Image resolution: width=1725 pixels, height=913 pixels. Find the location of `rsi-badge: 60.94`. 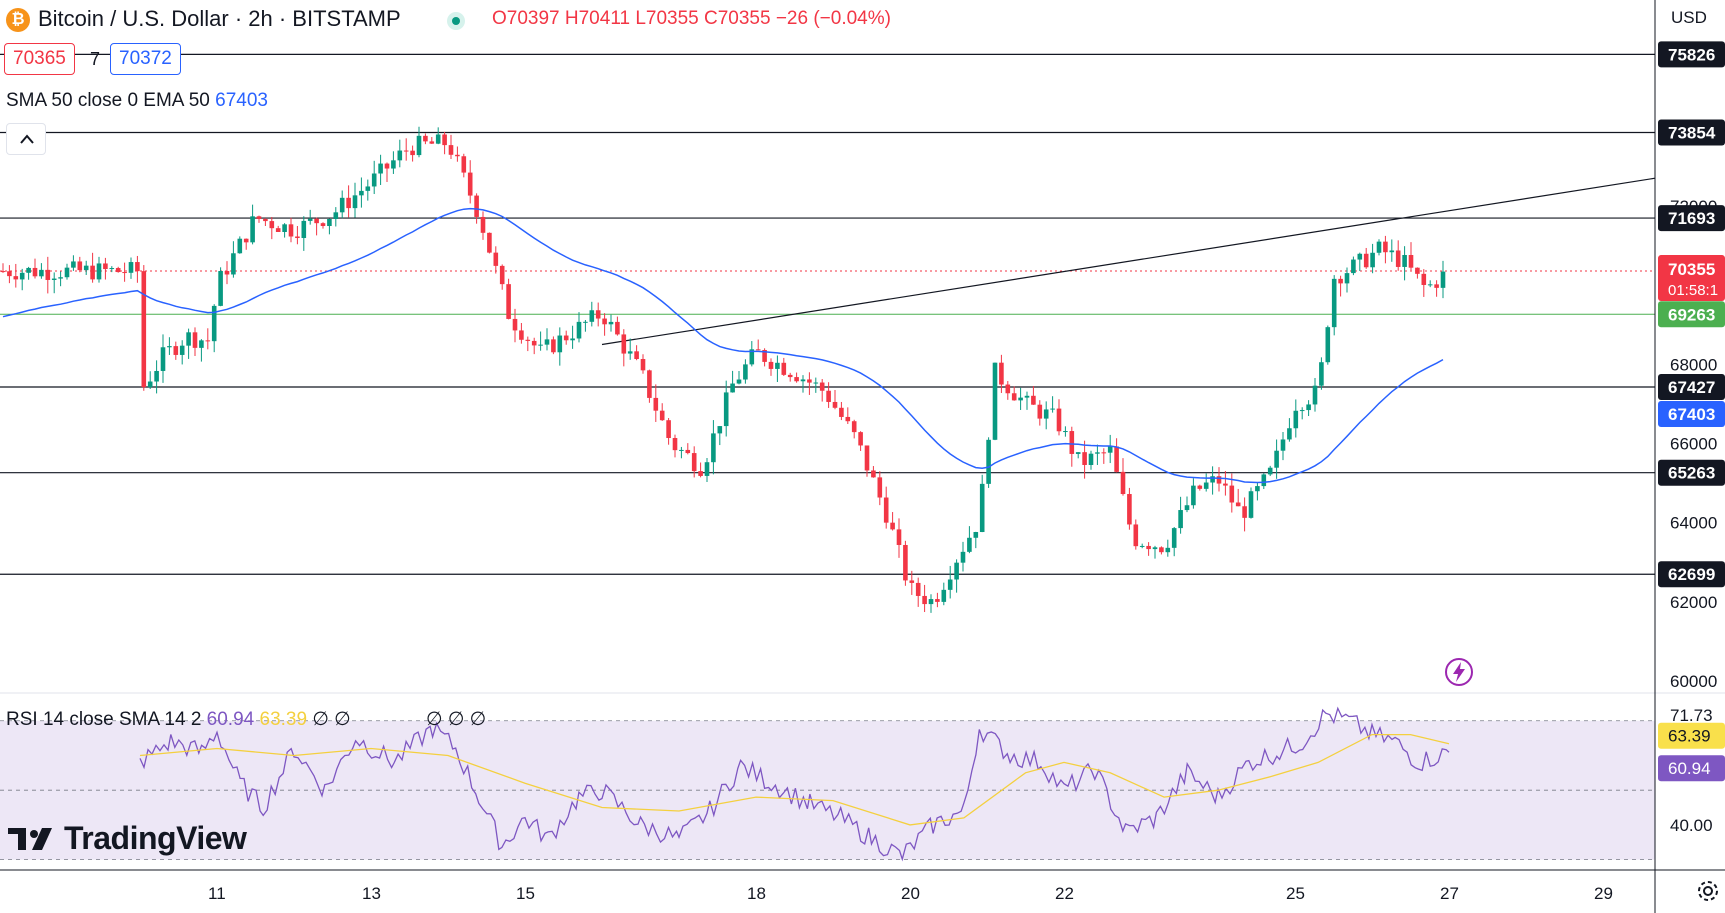

rsi-badge: 60.94 is located at coordinates (1689, 768).